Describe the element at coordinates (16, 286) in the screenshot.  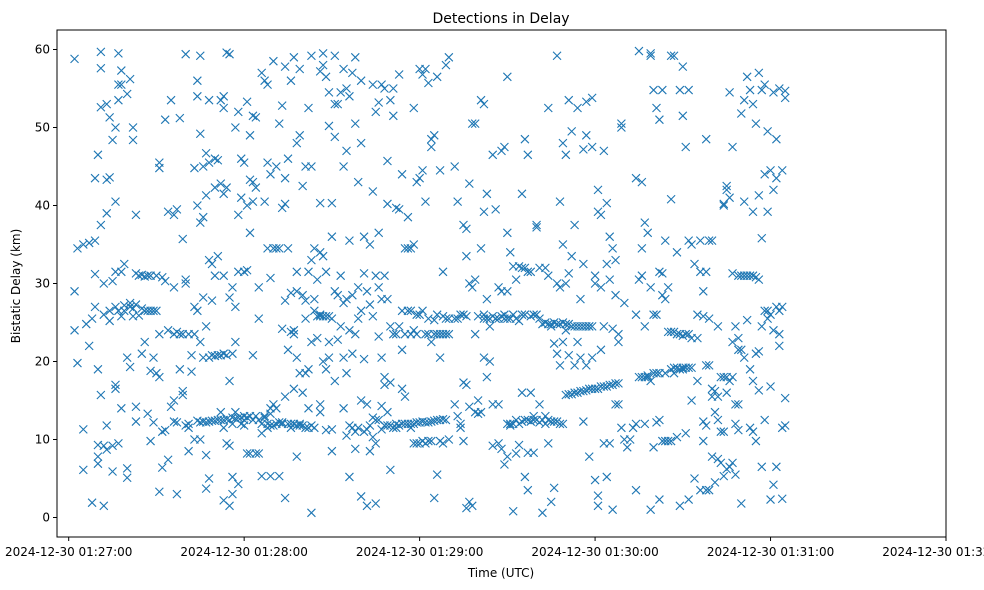
I see `y-axis-label: Bistatic Delay (km)` at that location.